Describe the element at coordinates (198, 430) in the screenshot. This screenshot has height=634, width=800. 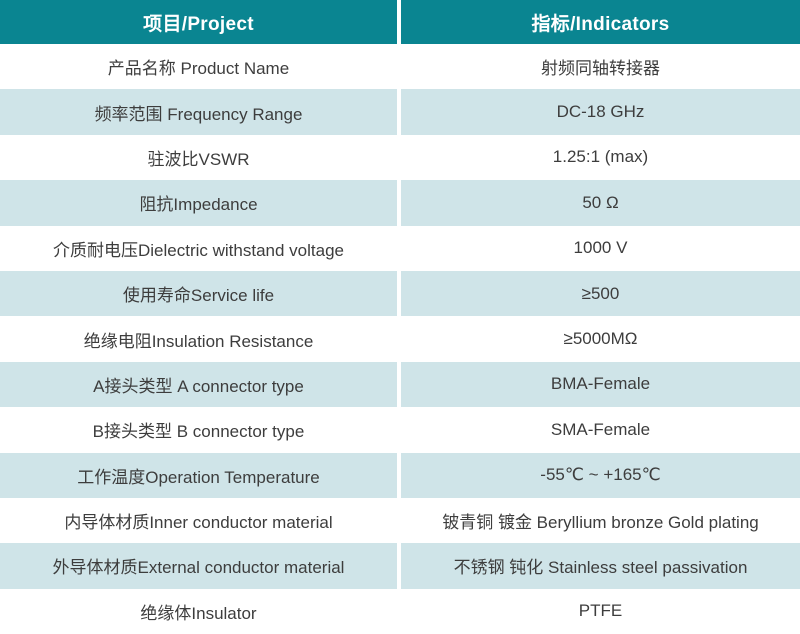
I see `project-cell: B接头类型 B connector type` at that location.